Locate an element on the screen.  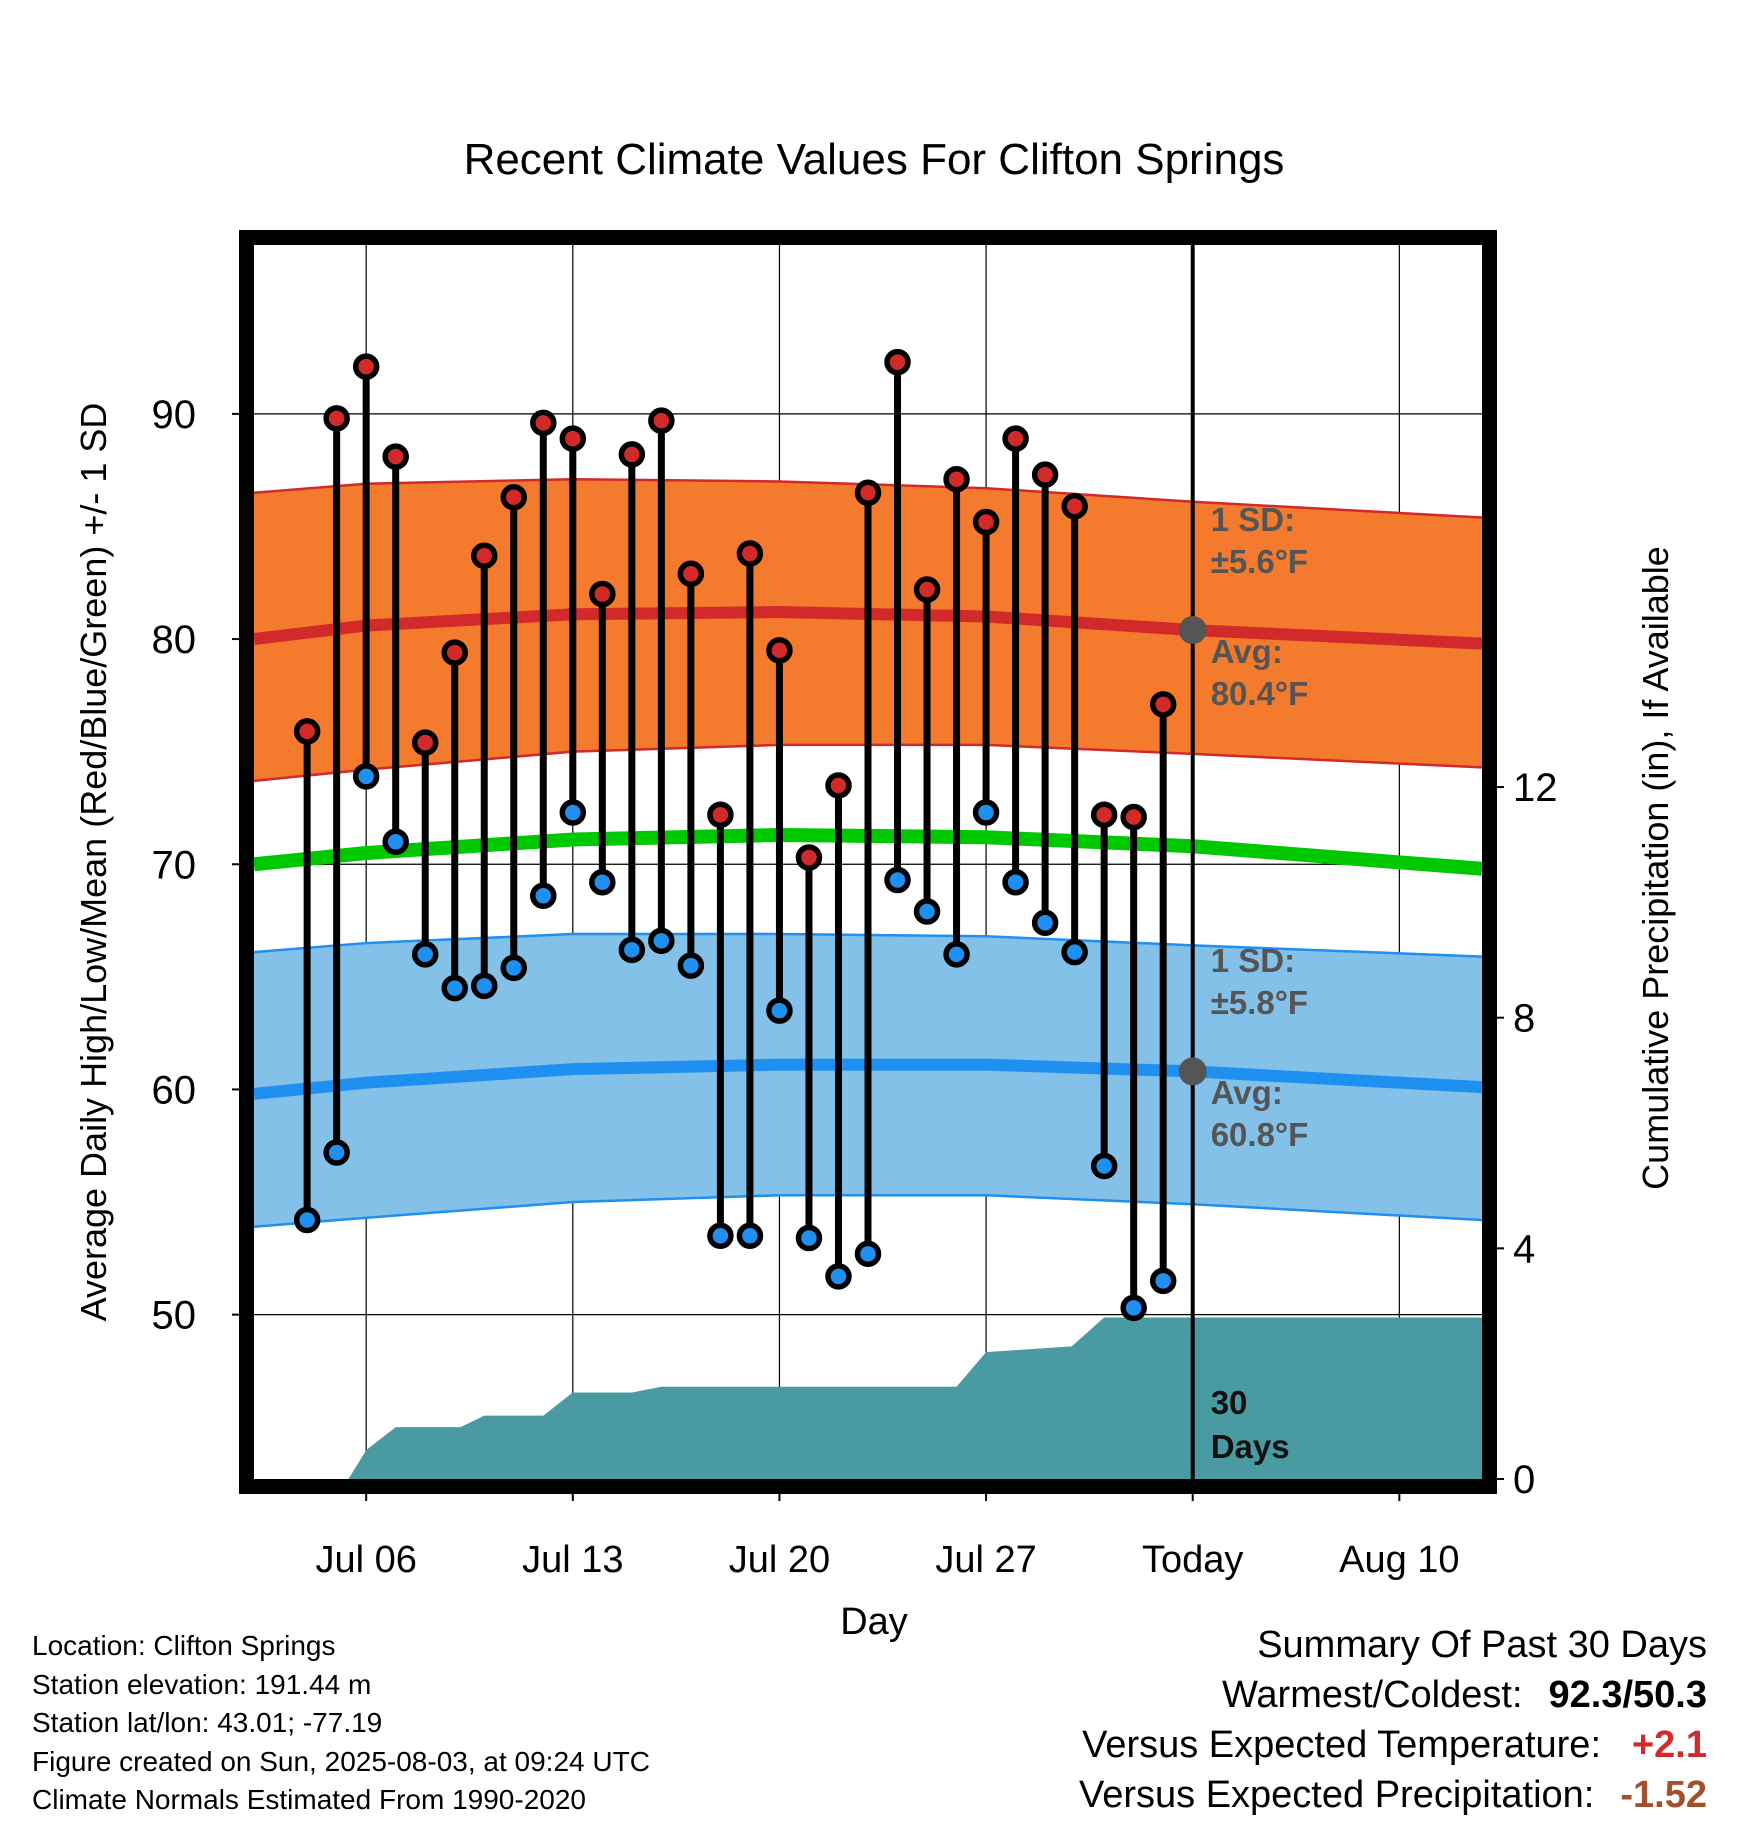
location-text: Location: Clifton Springs is located at coordinates (184, 1645).